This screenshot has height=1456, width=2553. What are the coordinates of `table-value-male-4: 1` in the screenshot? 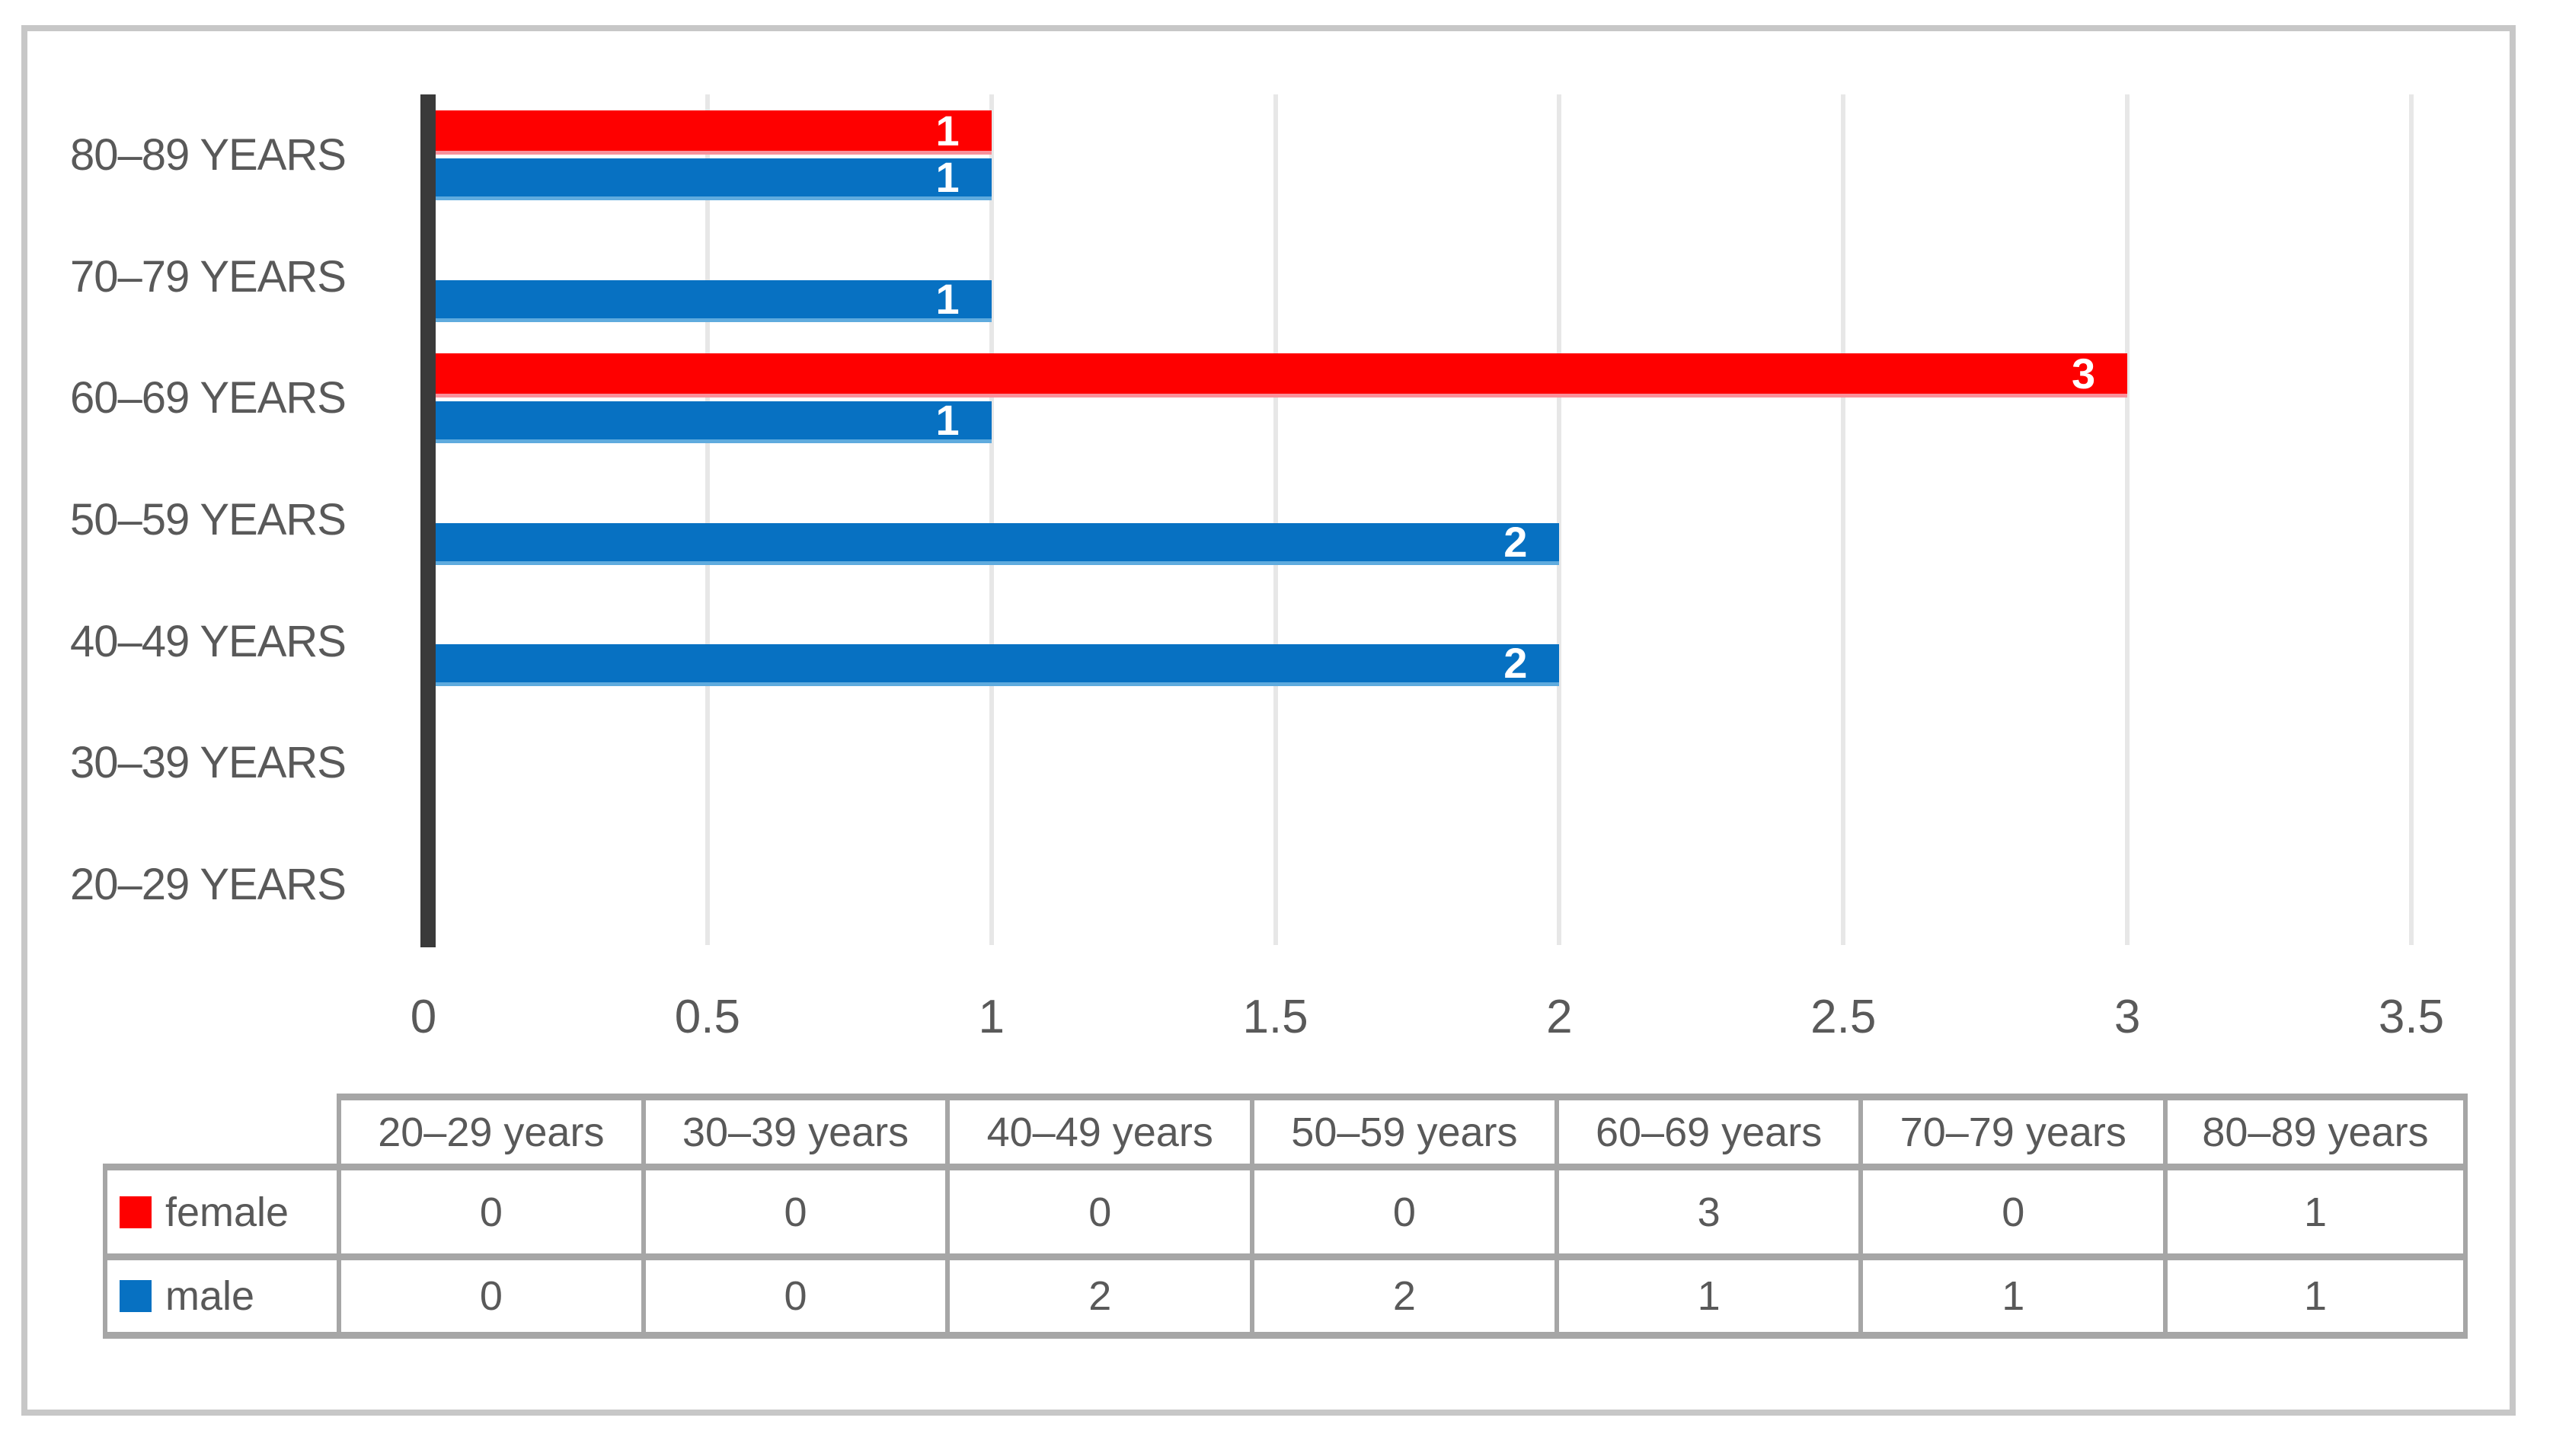 It's located at (1706, 1296).